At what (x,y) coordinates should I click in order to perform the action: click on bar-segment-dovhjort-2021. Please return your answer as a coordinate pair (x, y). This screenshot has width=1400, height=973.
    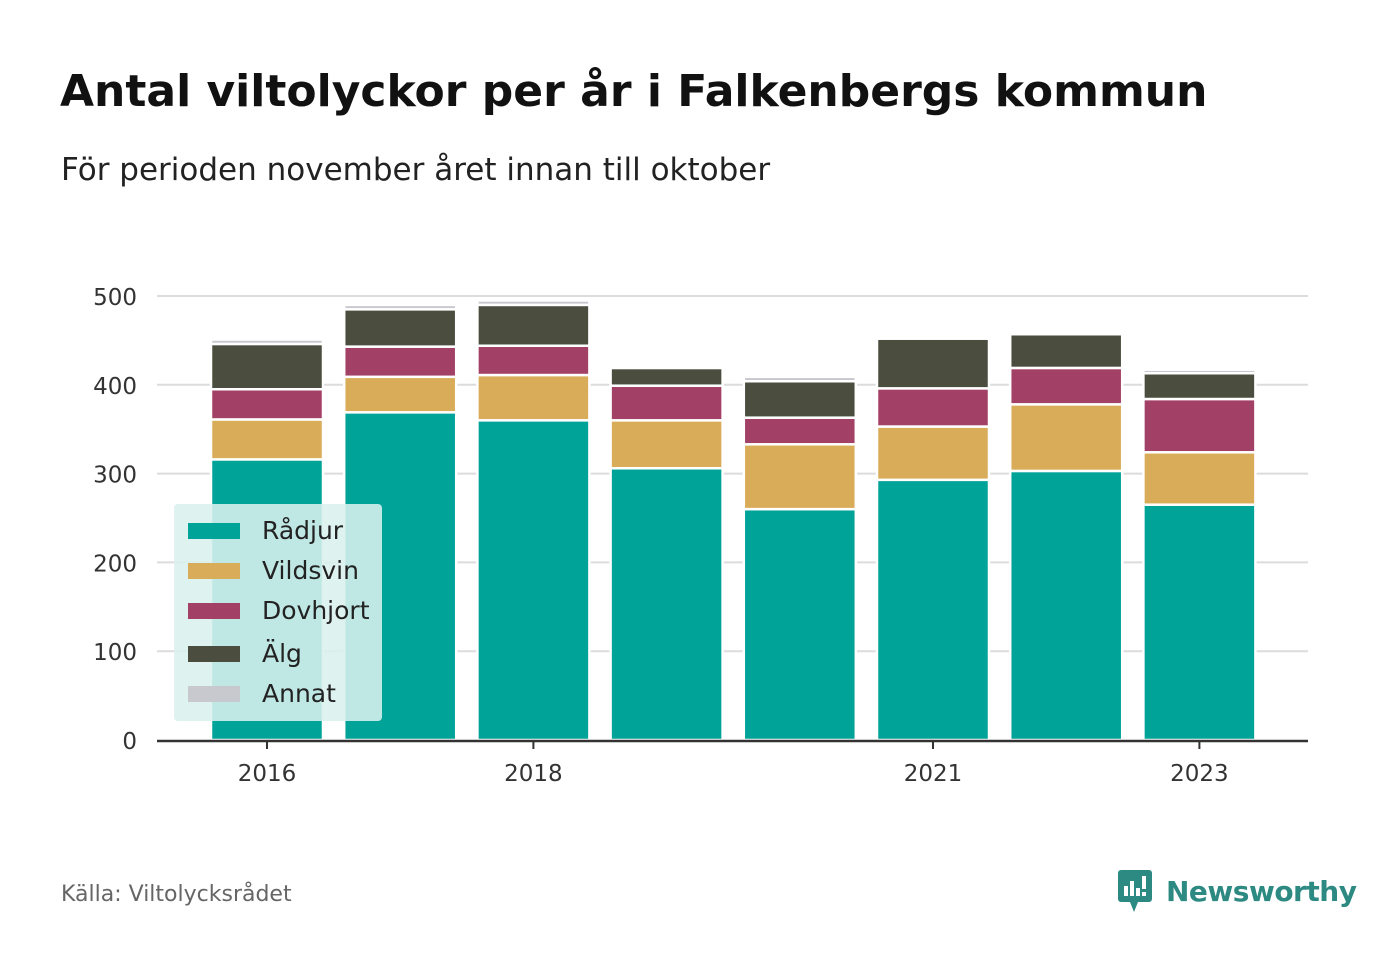
    Looking at the image, I should click on (933, 407).